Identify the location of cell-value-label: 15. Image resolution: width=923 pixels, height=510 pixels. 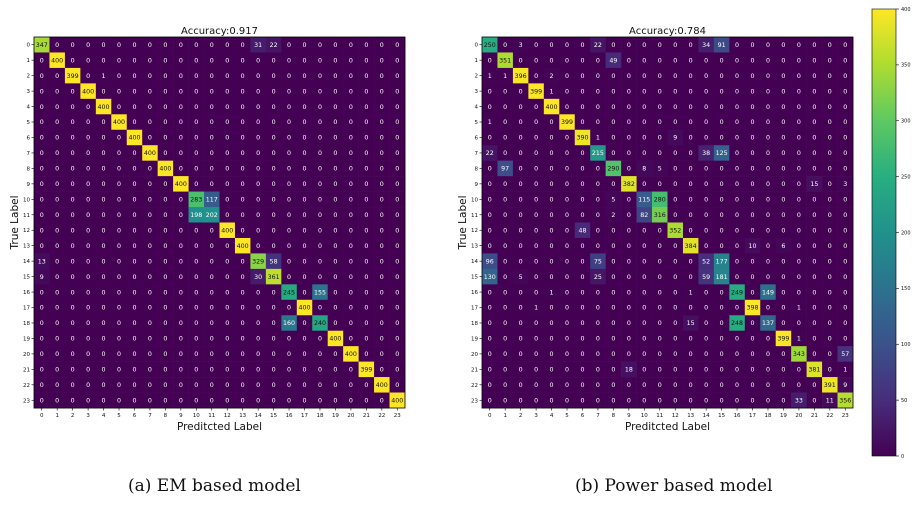
(814, 184).